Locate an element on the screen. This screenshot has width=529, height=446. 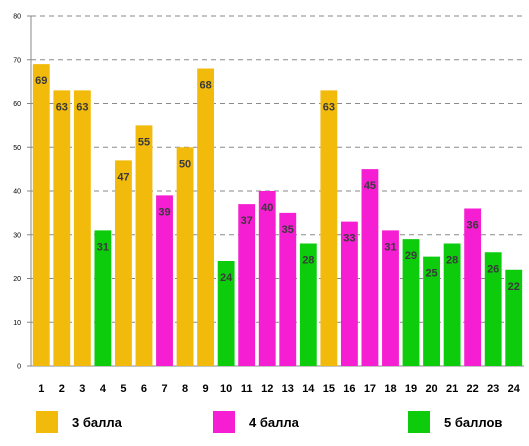
data-label: 37 is located at coordinates (247, 221).